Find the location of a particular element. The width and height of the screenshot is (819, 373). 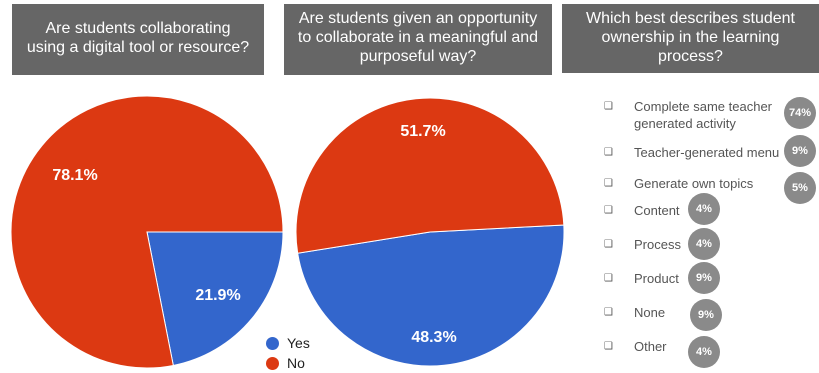

legend: Yes No is located at coordinates (288, 353).